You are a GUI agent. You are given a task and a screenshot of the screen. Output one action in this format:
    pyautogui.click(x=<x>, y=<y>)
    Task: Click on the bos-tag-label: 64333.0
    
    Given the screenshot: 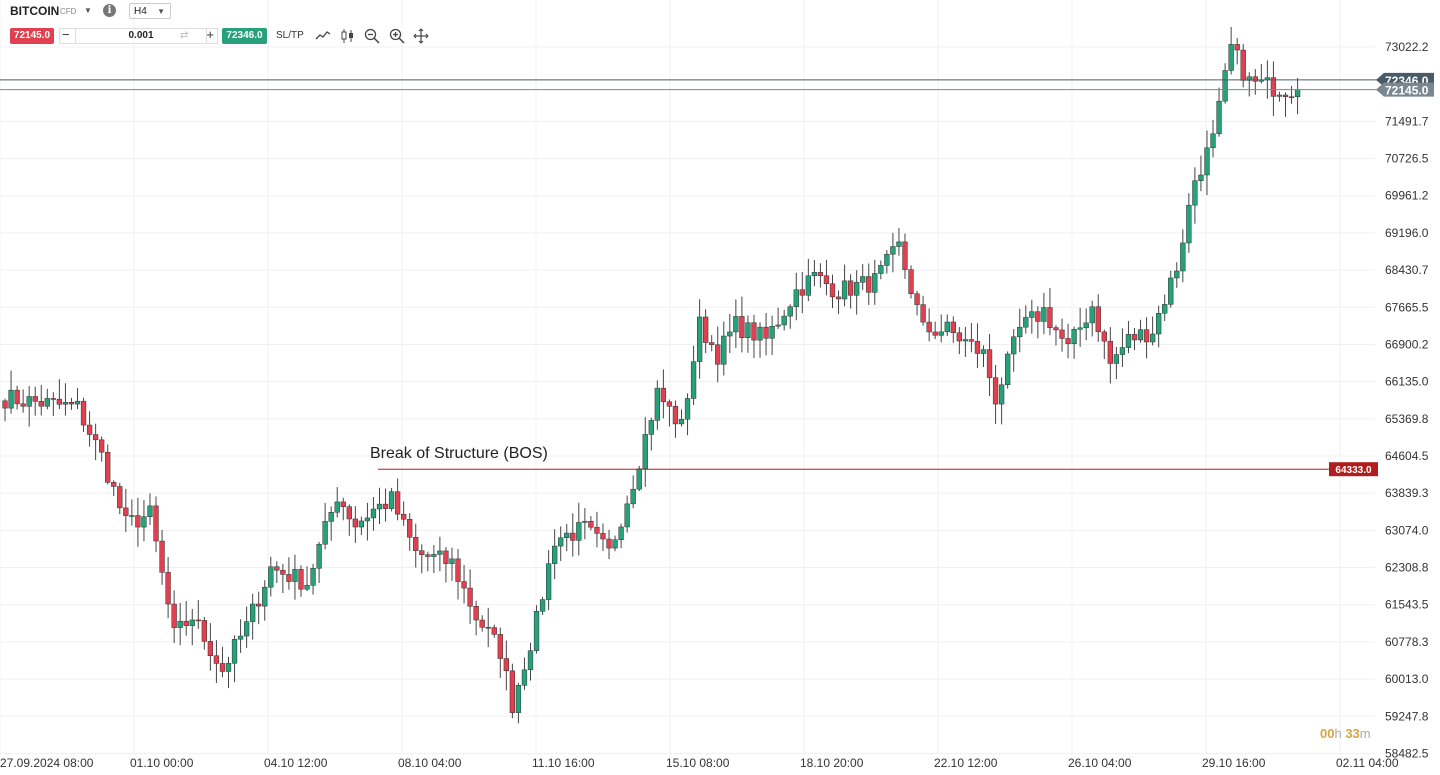 What is the action you would take?
    pyautogui.click(x=1353, y=470)
    